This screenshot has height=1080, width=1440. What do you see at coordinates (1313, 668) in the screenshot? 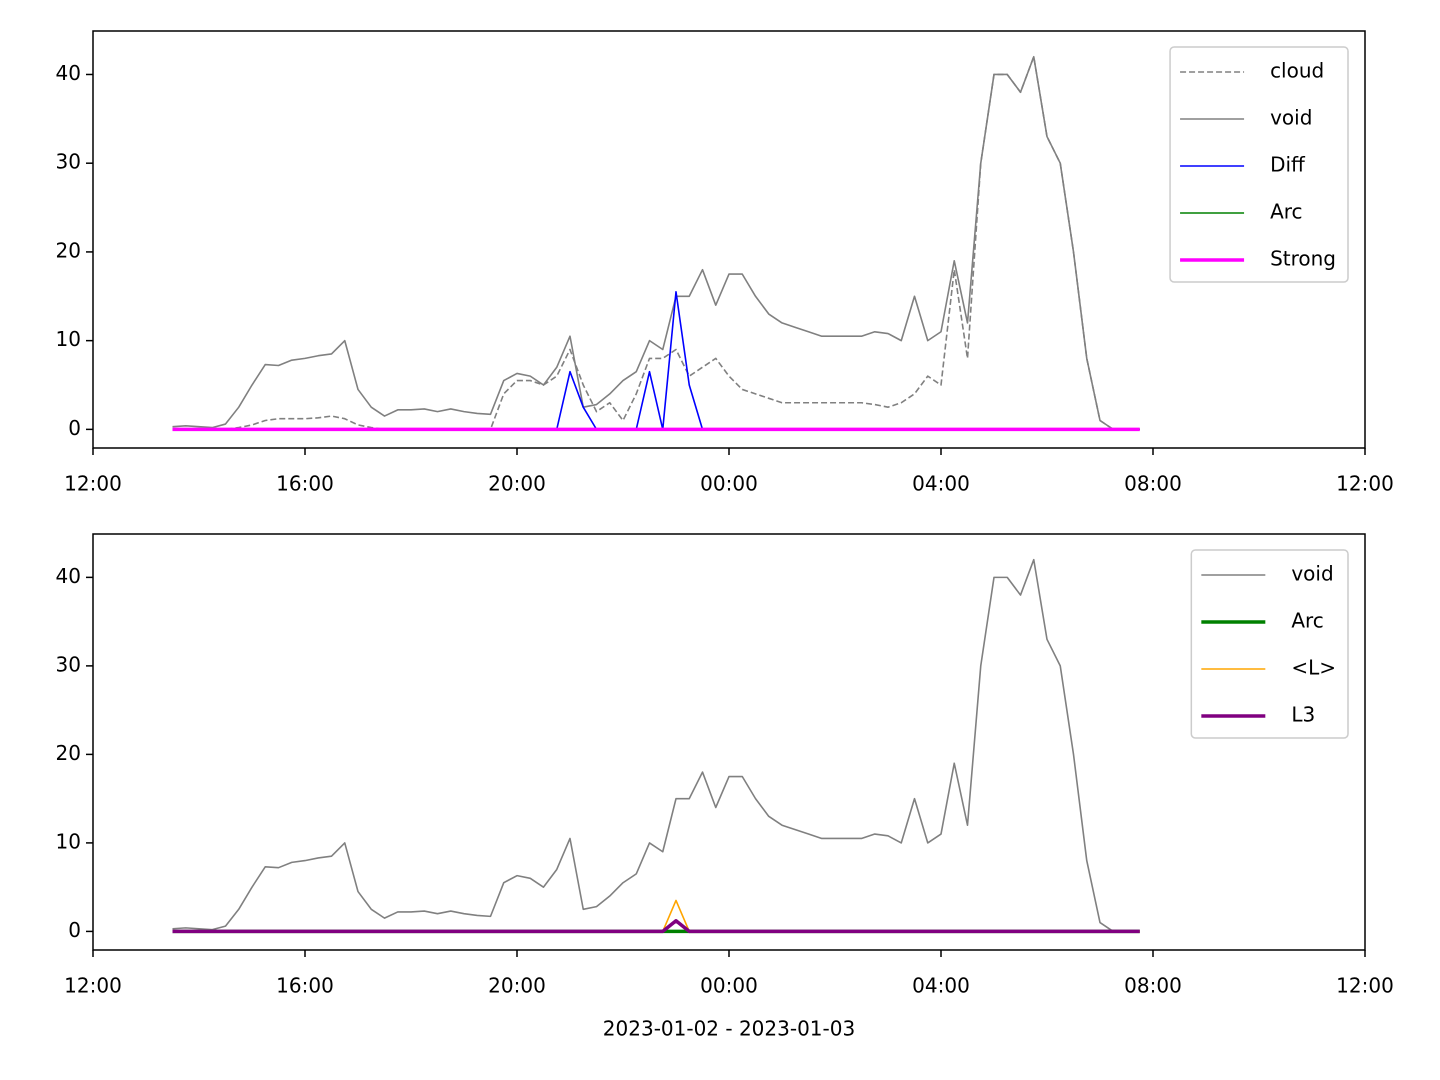
I see `legend-label: <L>` at bounding box center [1313, 668].